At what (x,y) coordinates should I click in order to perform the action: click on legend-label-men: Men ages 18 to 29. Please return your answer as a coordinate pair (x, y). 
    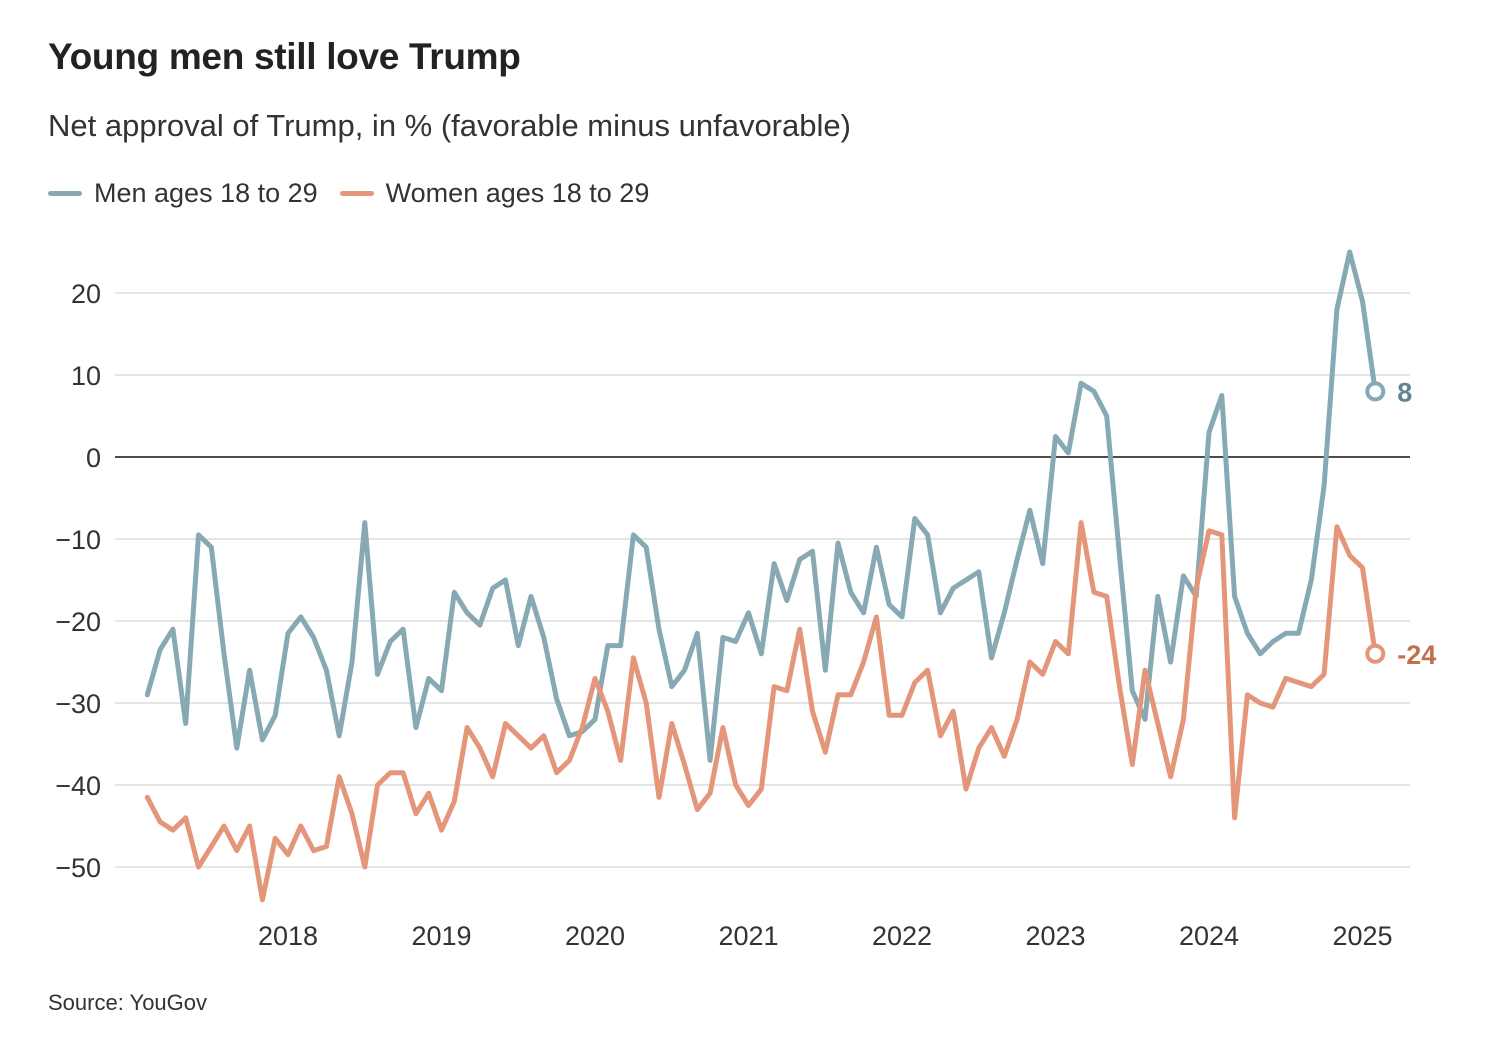
    Looking at the image, I should click on (206, 193).